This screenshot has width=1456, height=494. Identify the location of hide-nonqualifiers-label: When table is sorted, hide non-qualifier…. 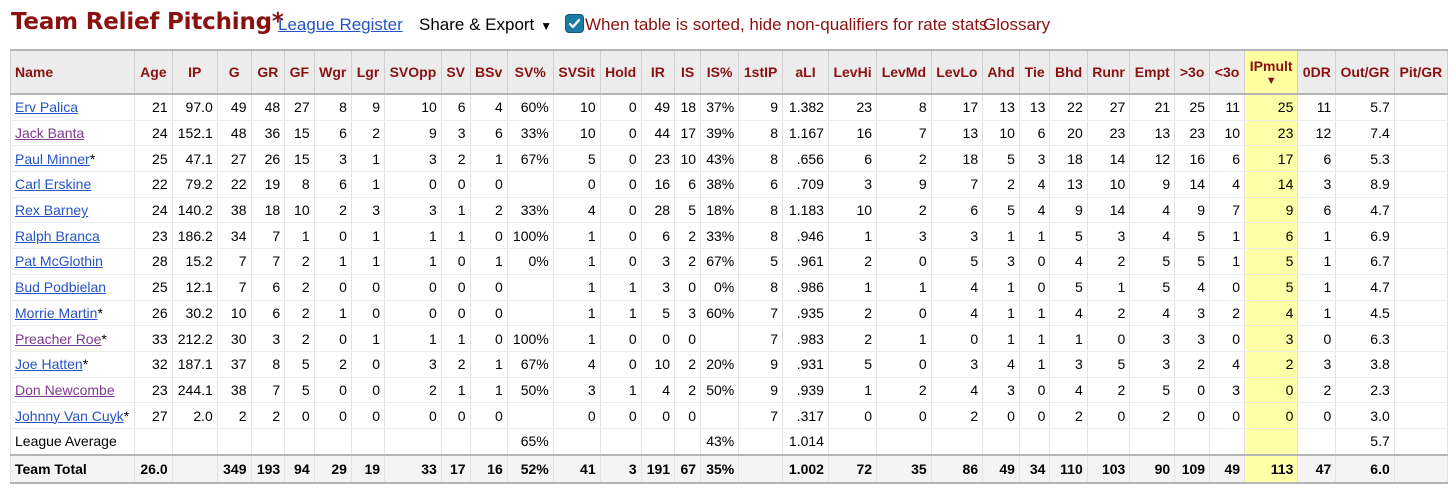
(786, 24).